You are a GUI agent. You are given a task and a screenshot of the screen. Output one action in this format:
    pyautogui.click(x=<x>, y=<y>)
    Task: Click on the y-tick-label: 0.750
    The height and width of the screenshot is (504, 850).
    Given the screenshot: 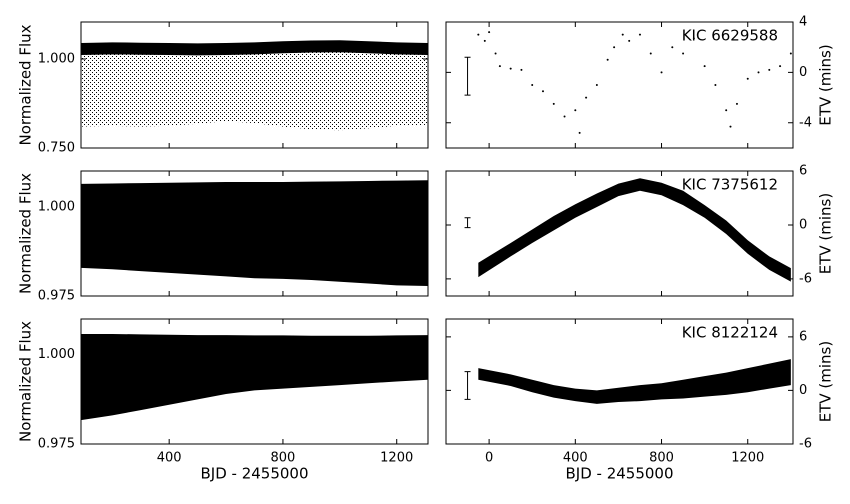 What is the action you would take?
    pyautogui.click(x=56, y=148)
    